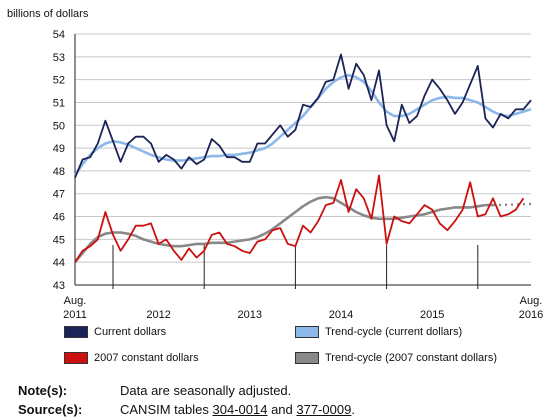  I want to click on note-row: Note(s): Data are seasonally adjusted., so click(186, 390).